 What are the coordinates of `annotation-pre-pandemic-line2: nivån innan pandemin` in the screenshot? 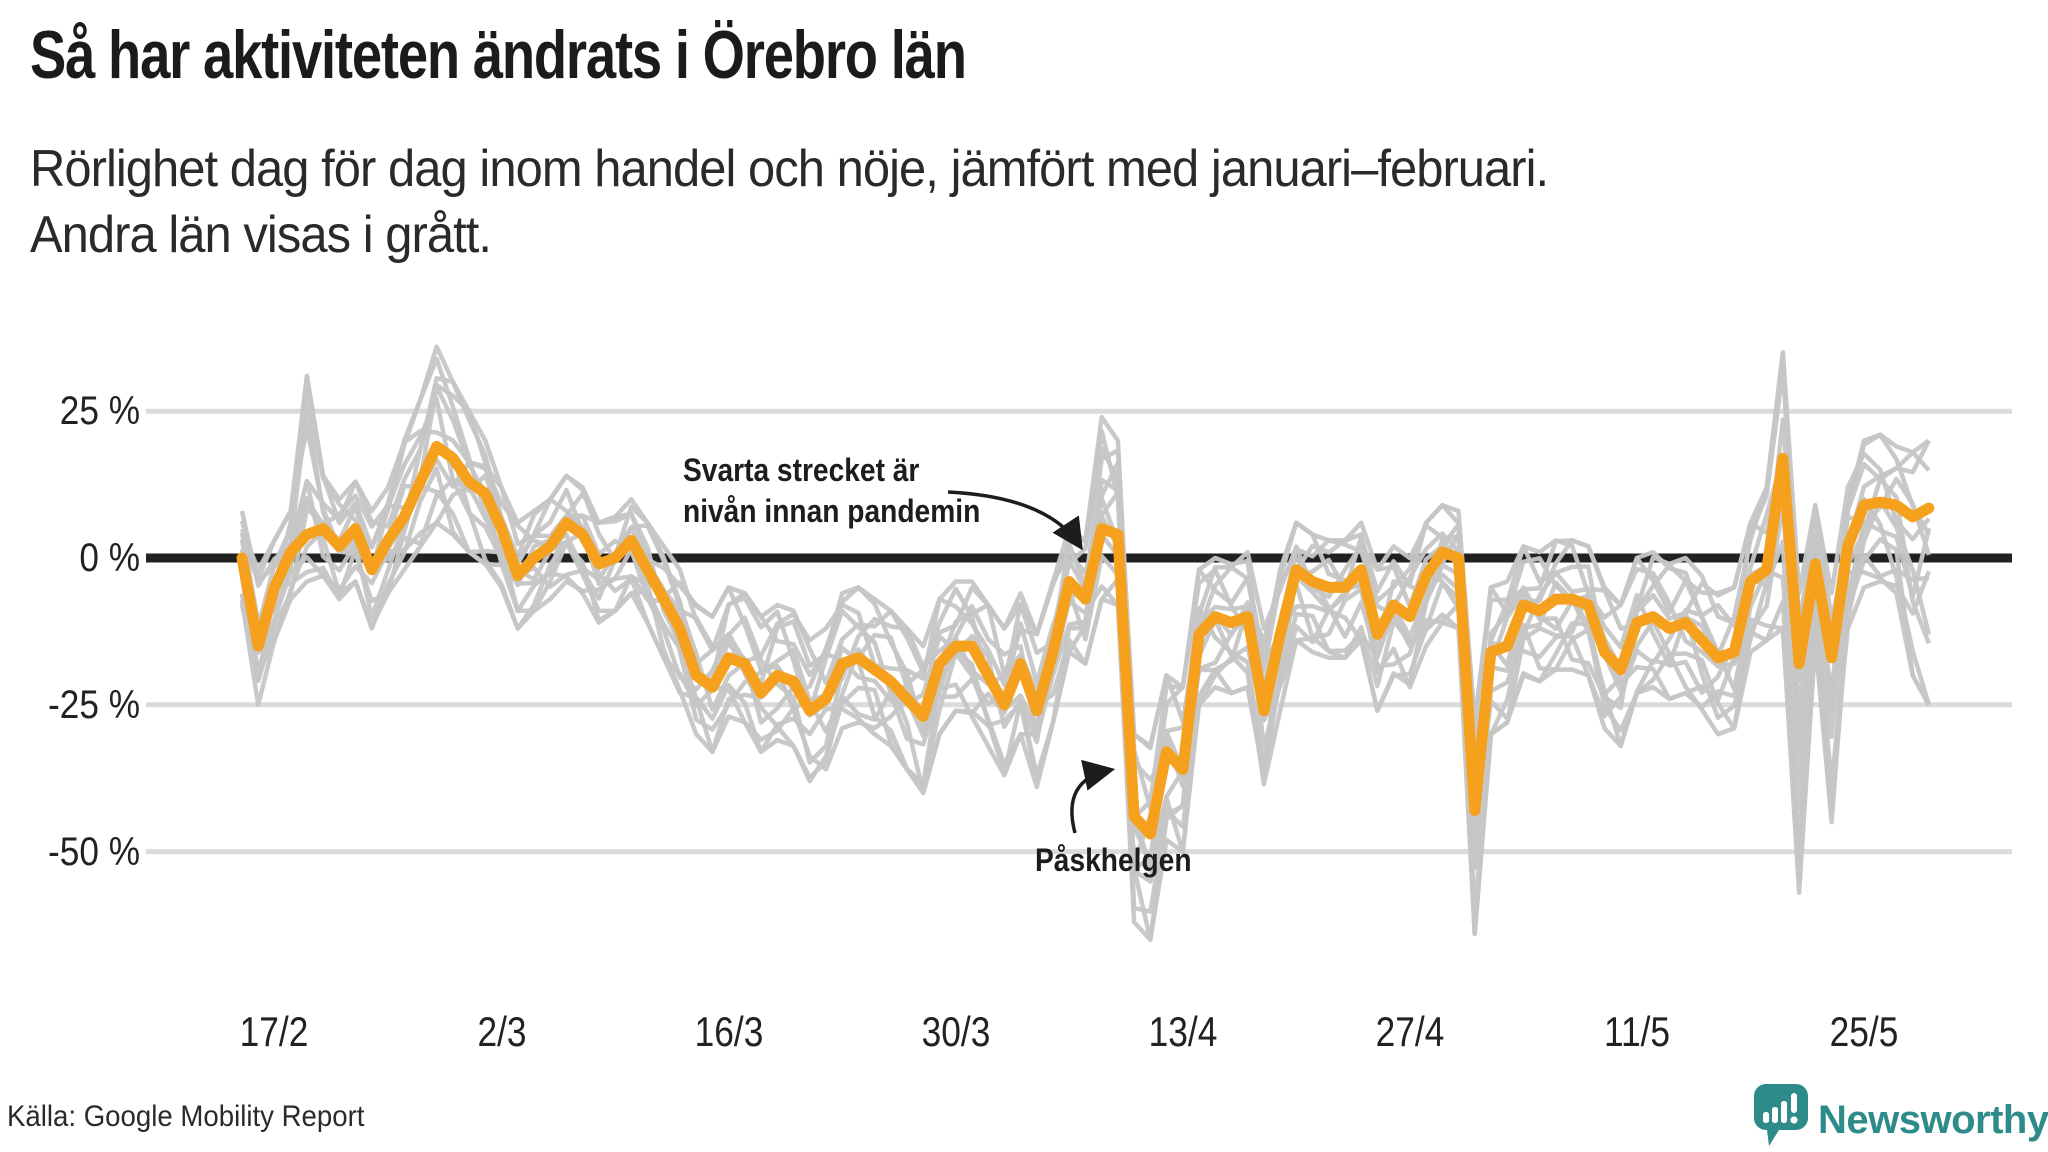 It's located at (832, 511).